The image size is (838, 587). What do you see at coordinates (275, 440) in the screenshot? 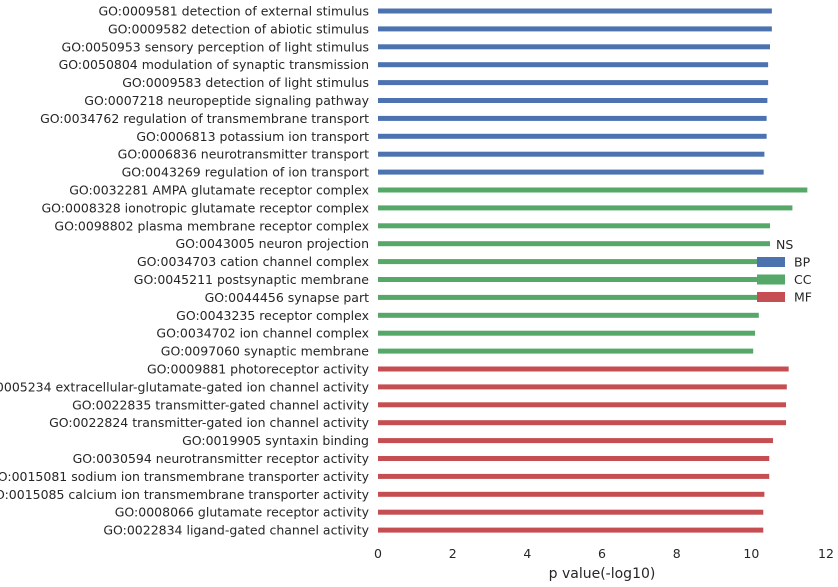
I see `category-label: GO:0019905 syntaxin binding` at bounding box center [275, 440].